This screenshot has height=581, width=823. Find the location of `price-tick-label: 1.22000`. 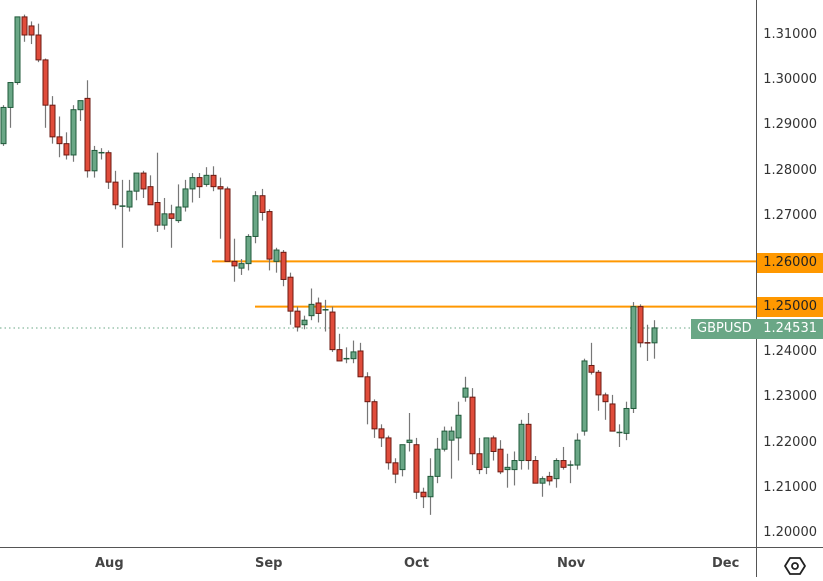

price-tick-label: 1.22000 is located at coordinates (790, 442).